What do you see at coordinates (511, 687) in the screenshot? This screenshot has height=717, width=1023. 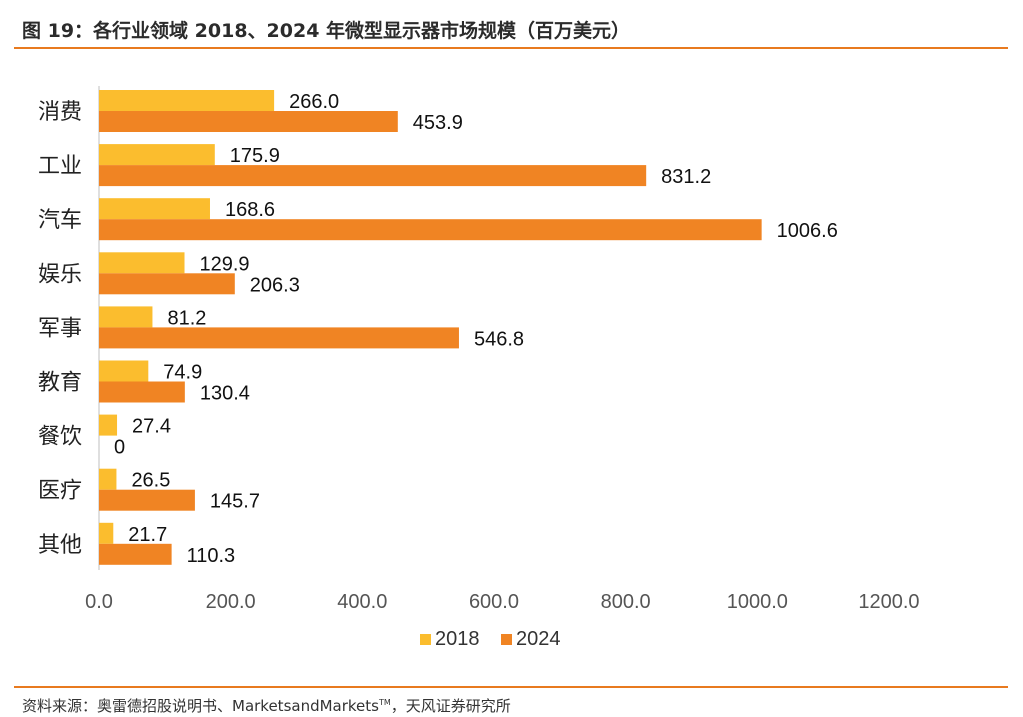 I see `footer-divider` at bounding box center [511, 687].